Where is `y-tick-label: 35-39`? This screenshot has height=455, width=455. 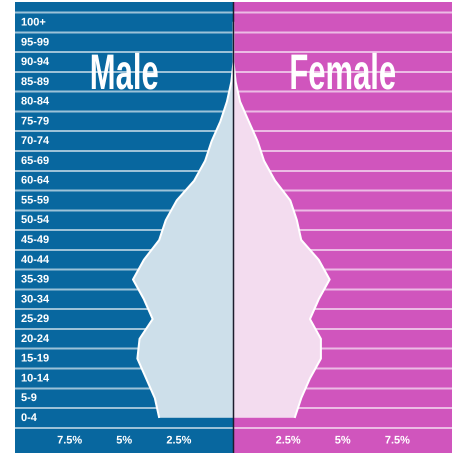
y-tick-label: 35-39 is located at coordinates (35, 280).